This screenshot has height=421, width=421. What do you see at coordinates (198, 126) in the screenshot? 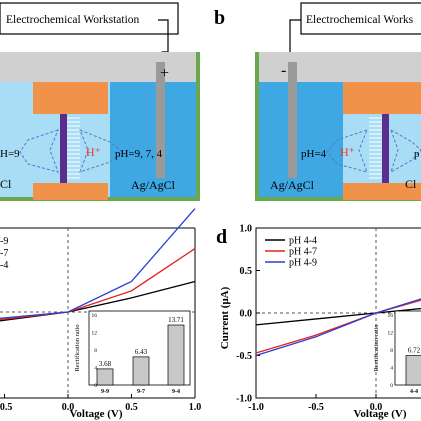
I see `rim-a-right` at bounding box center [198, 126].